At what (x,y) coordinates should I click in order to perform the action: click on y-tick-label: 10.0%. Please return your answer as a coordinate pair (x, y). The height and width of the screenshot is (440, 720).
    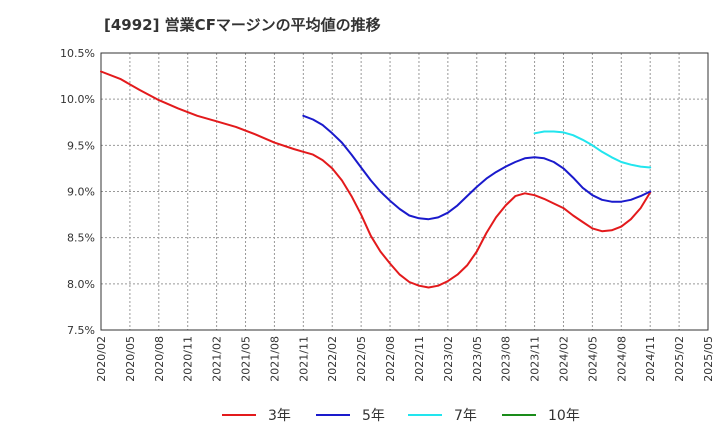
    Looking at the image, I should click on (77, 99).